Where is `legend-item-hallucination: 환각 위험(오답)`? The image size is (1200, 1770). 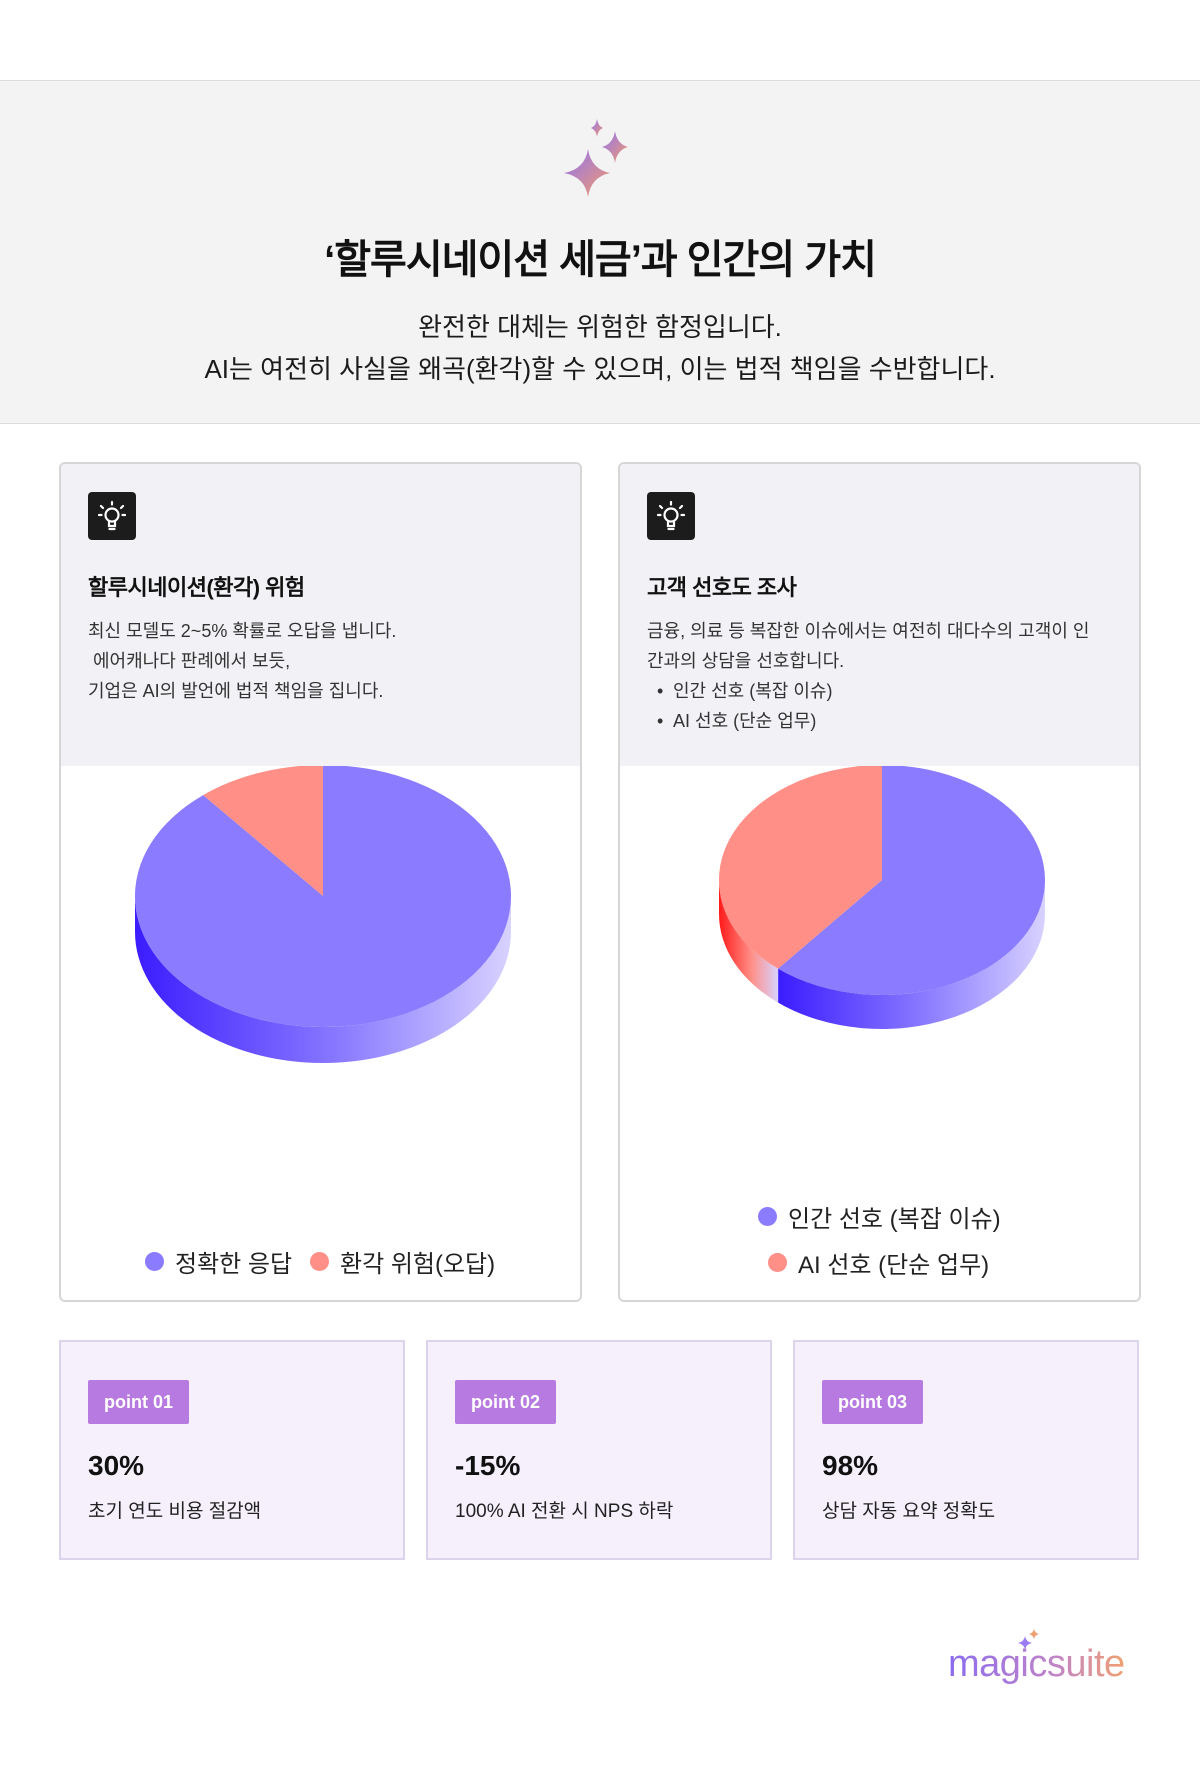
legend-item-hallucination: 환각 위험(오답) is located at coordinates (402, 1261).